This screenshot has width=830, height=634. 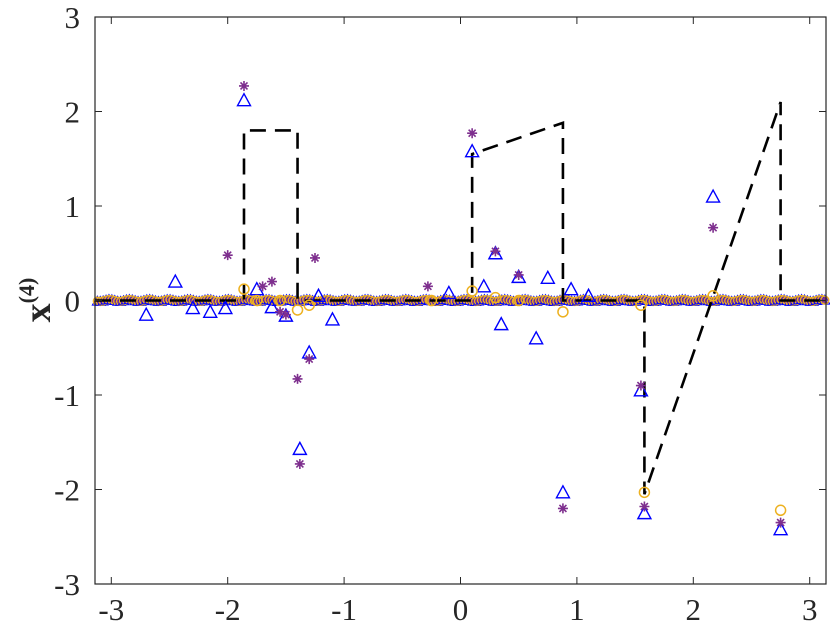 I want to click on y-tick-label: 1, so click(x=73, y=206).